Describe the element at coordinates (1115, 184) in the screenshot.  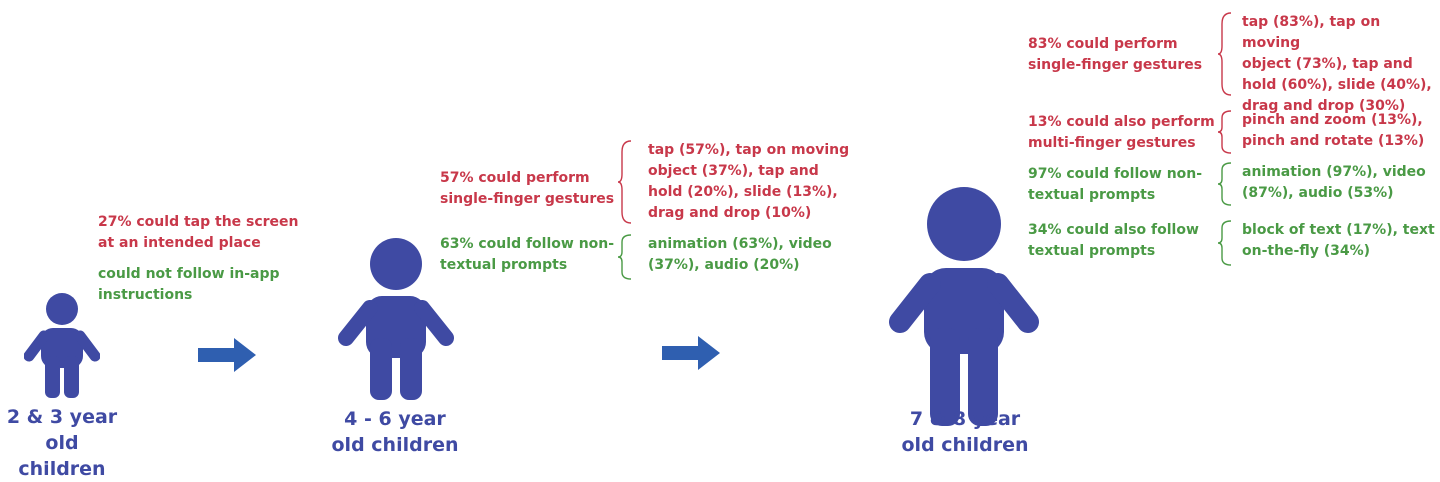
I see `stage3-nontextual-text: 97% could follow non- textual prompts` at that location.